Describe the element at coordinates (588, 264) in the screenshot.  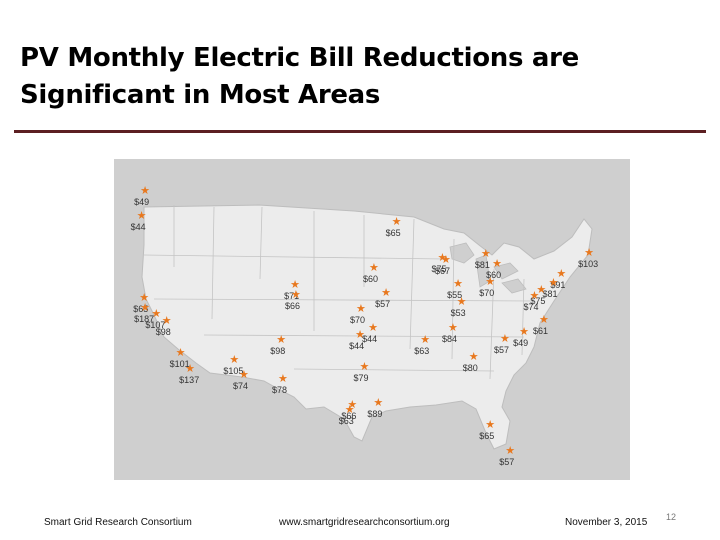
I see `bill-reduction-label: $103` at that location.